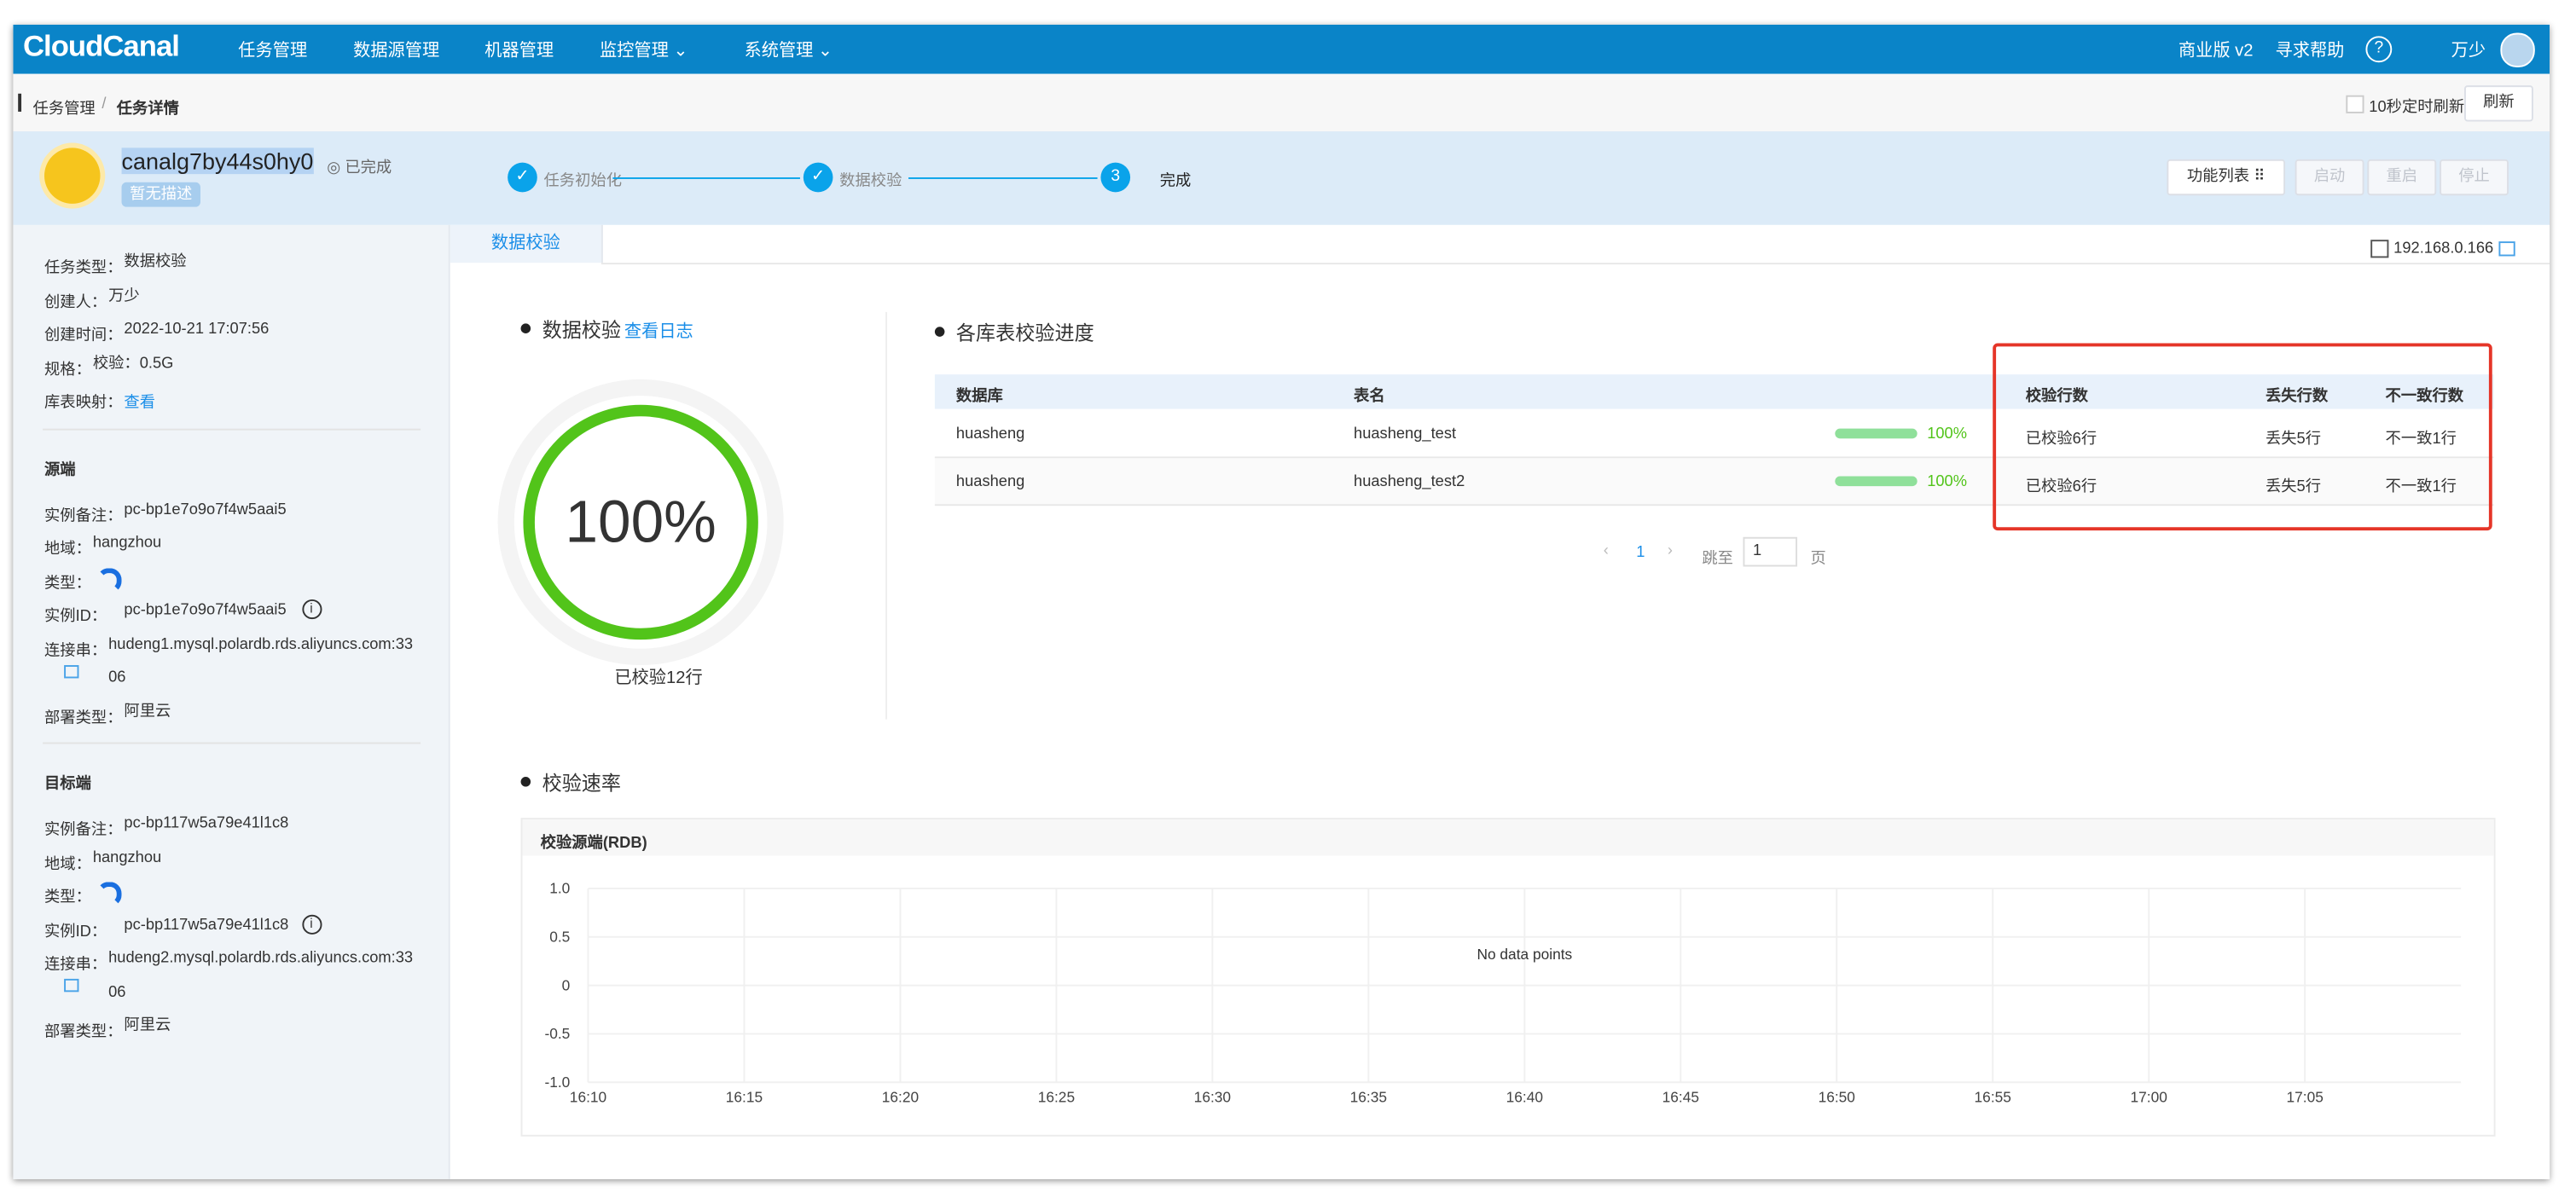 The height and width of the screenshot is (1204, 2576). I want to click on info-link: 查看, so click(140, 403).